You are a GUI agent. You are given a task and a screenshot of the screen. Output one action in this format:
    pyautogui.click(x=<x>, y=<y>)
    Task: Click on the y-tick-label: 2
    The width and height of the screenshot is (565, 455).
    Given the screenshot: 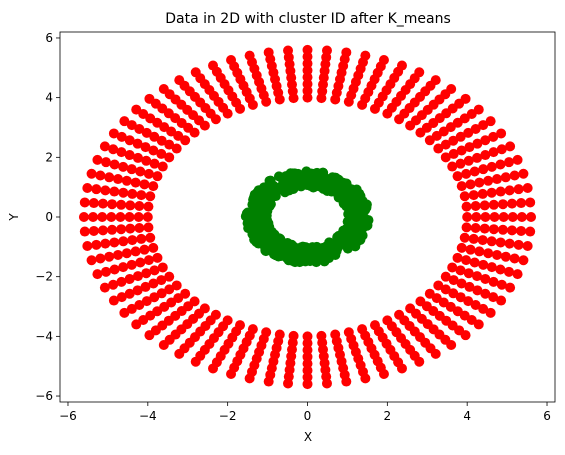 What is the action you would take?
    pyautogui.click(x=49, y=157)
    